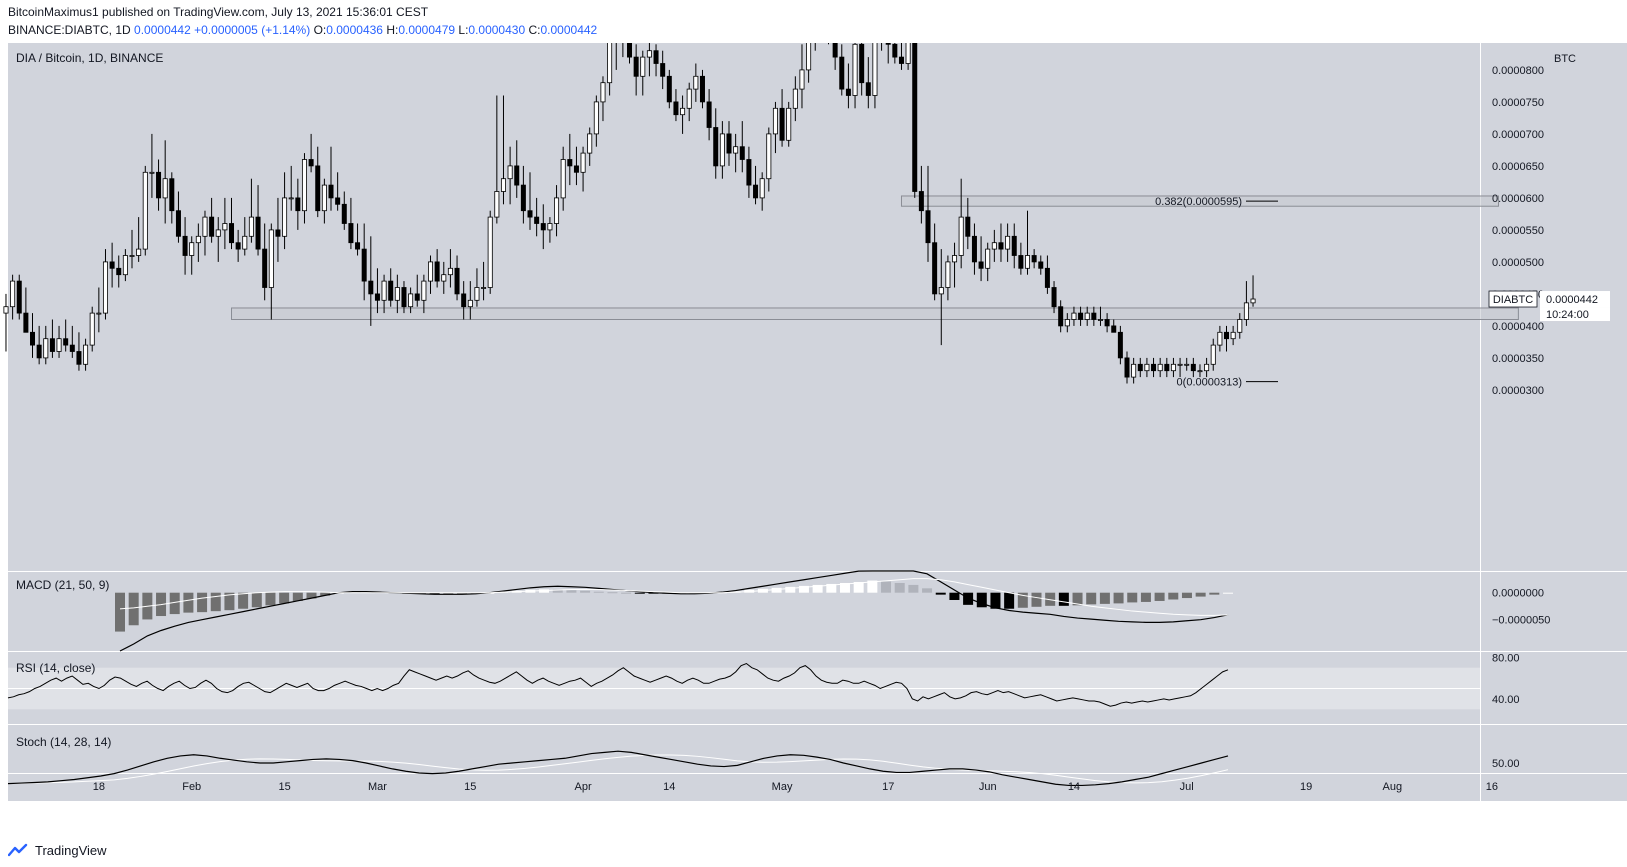 Image resolution: width=1627 pixels, height=867 pixels. What do you see at coordinates (583, 787) in the screenshot?
I see `x-tick-label: Apr` at bounding box center [583, 787].